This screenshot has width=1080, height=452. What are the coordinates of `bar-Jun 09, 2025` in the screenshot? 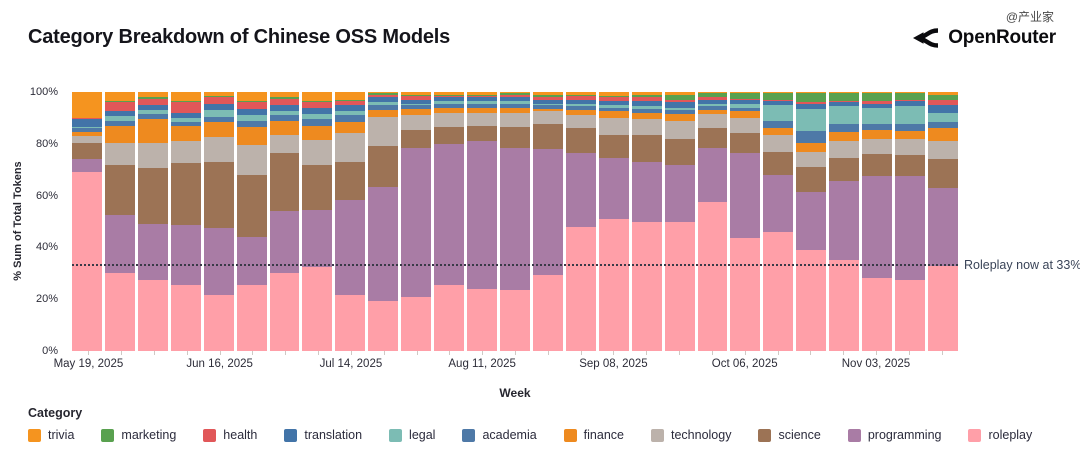 It's located at (185, 221).